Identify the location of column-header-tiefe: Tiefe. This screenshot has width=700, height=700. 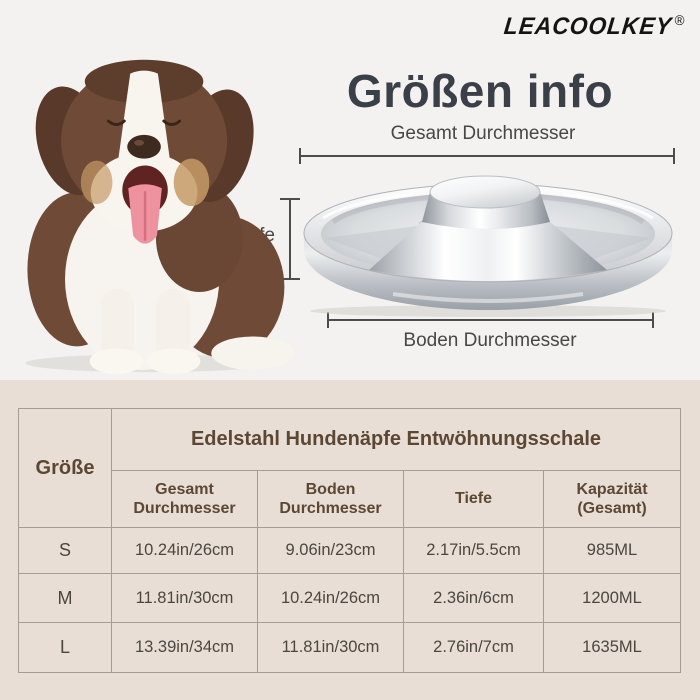
(473, 499).